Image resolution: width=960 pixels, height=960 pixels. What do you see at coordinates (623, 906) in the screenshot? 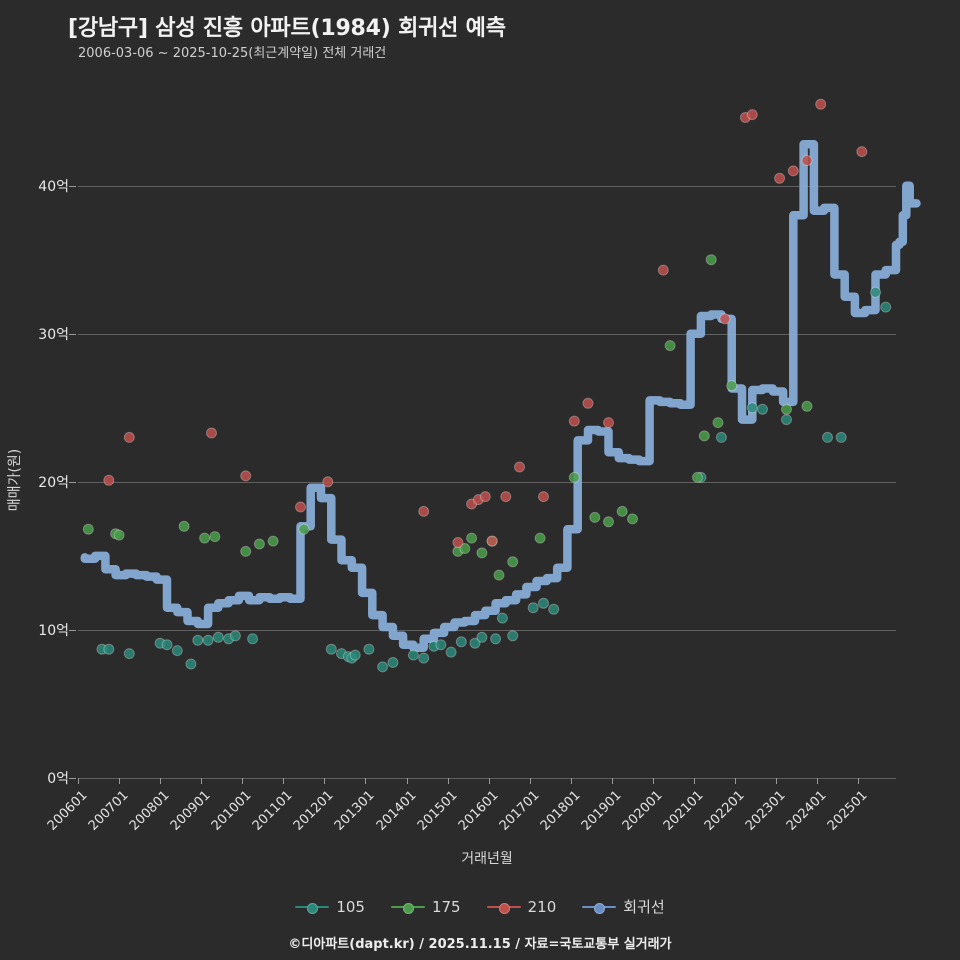
I see `legend-item-회귀선: 회귀선` at bounding box center [623, 906].